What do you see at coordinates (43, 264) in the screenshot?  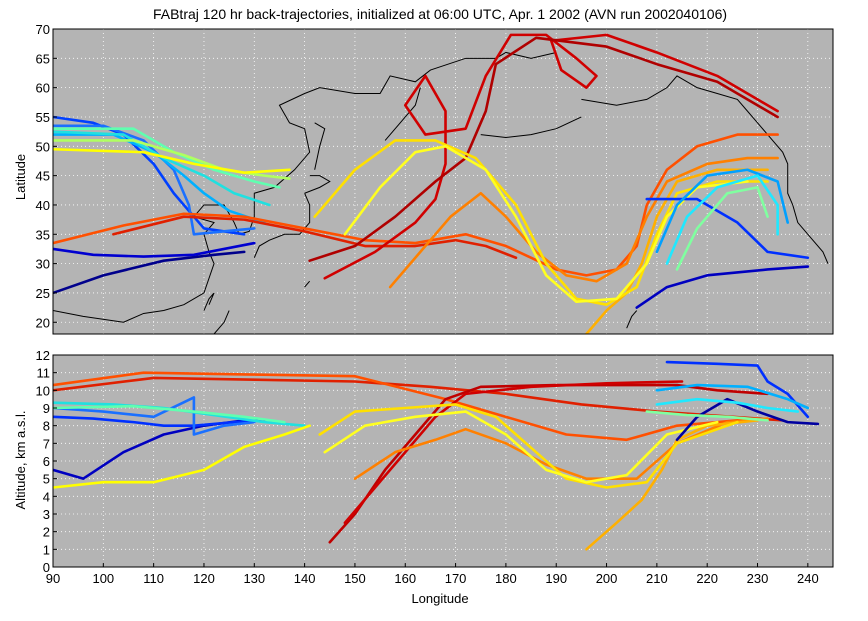 I see `y-tick-label: 30` at bounding box center [43, 264].